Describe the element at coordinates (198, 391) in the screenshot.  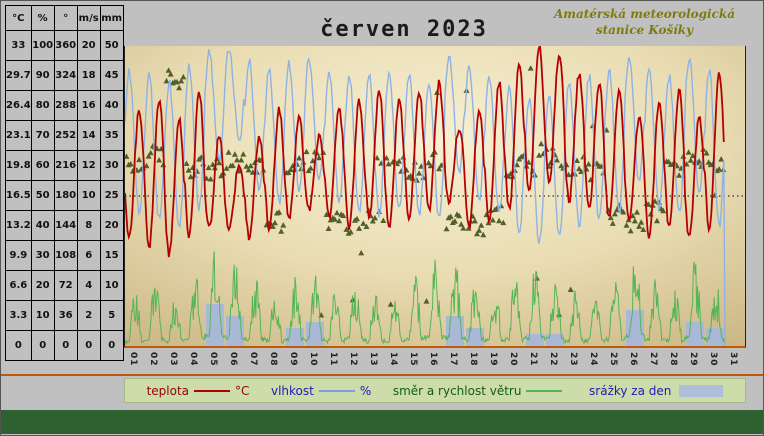
I see `legend-item-temperature: teplota °C` at that location.